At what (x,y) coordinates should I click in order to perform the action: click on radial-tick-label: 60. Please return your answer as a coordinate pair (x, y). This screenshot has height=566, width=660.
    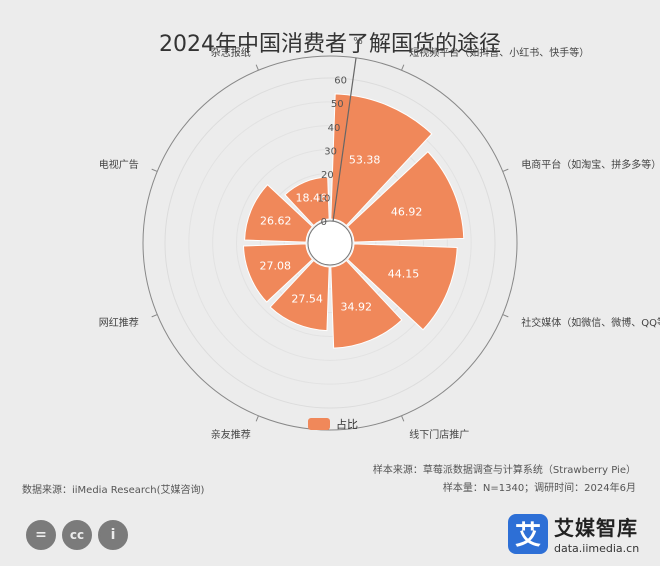
    Looking at the image, I should click on (340, 81).